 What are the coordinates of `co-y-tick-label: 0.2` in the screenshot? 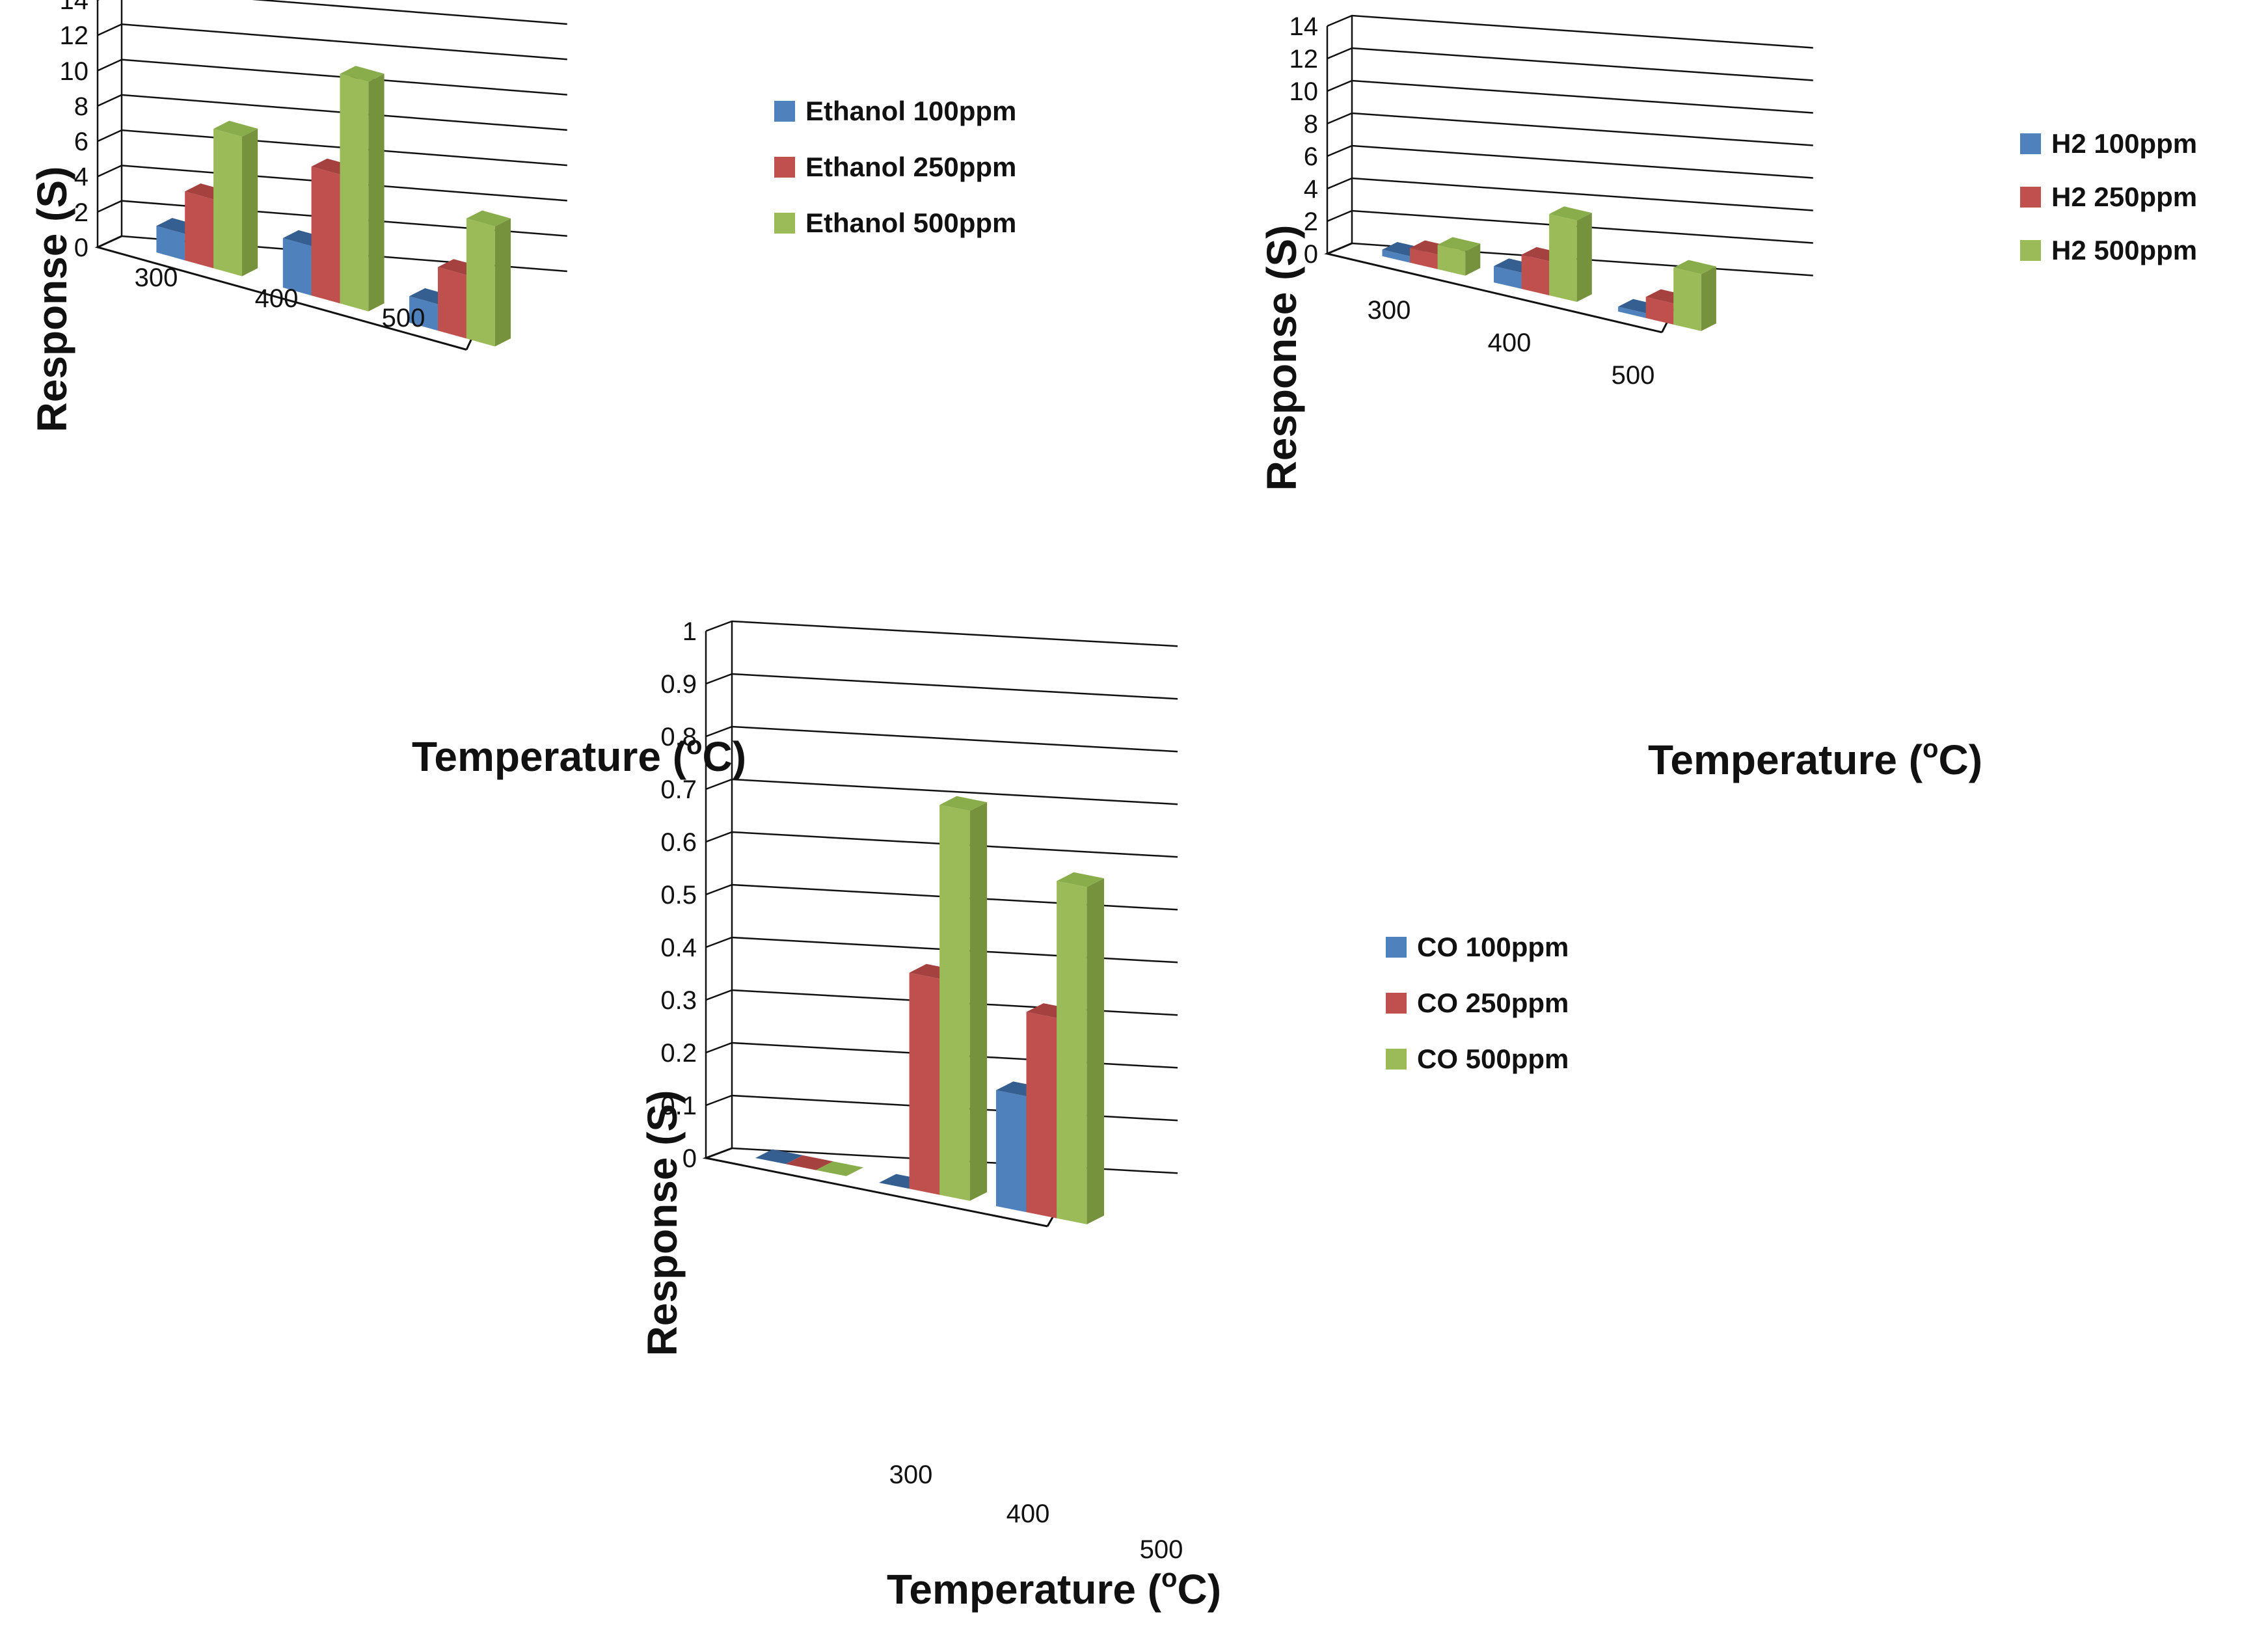 It's located at (678, 1053).